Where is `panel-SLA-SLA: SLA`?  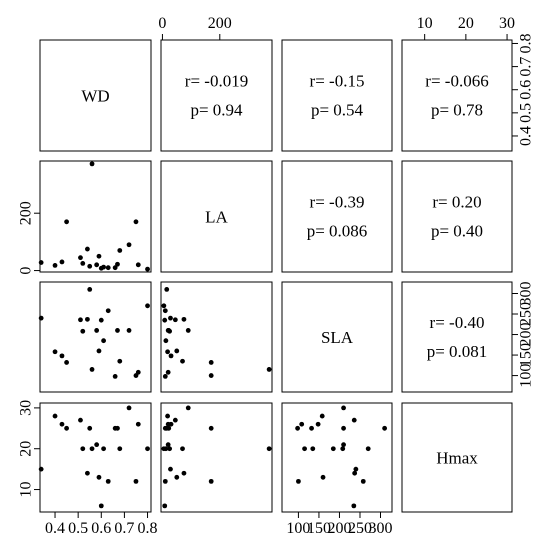 panel-SLA-SLA: SLA is located at coordinates (337, 337).